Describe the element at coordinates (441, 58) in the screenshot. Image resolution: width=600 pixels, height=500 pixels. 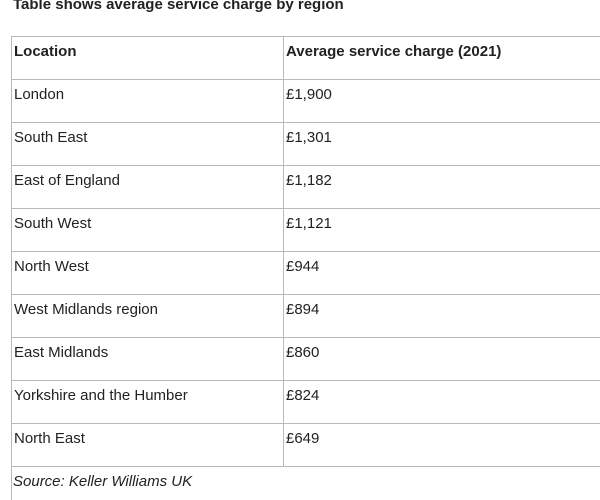
I see `column-header-average-service-charge: Average service charge (2021)` at that location.